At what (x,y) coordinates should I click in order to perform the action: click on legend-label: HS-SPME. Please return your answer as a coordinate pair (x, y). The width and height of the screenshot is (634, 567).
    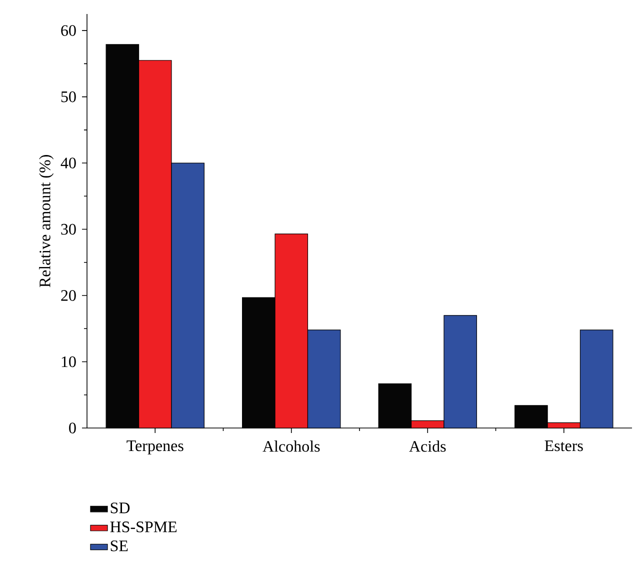
    Looking at the image, I should click on (143, 527).